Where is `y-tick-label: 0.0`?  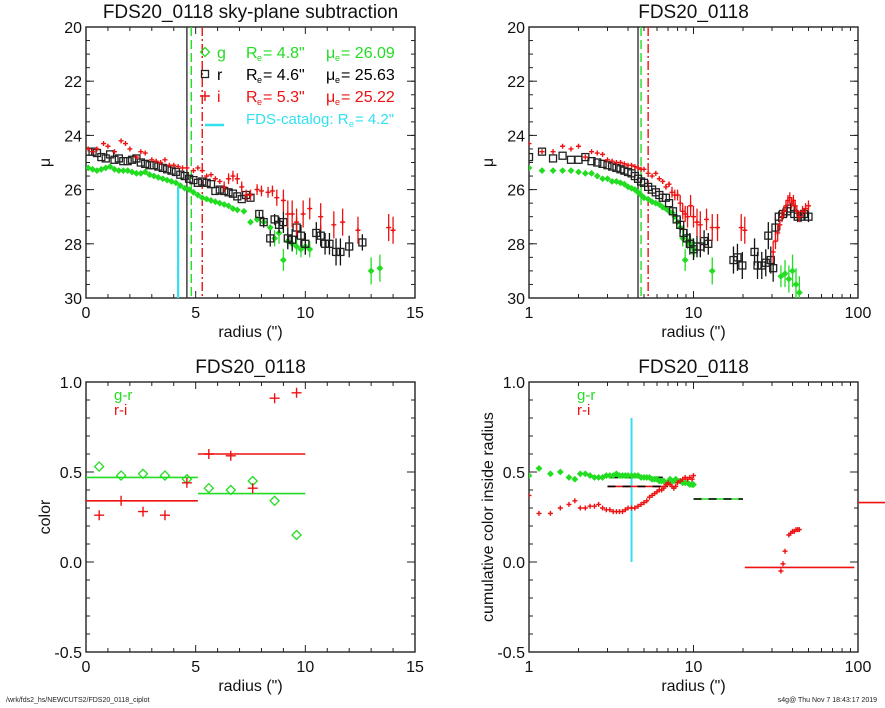
y-tick-label: 0.0 is located at coordinates (71, 563).